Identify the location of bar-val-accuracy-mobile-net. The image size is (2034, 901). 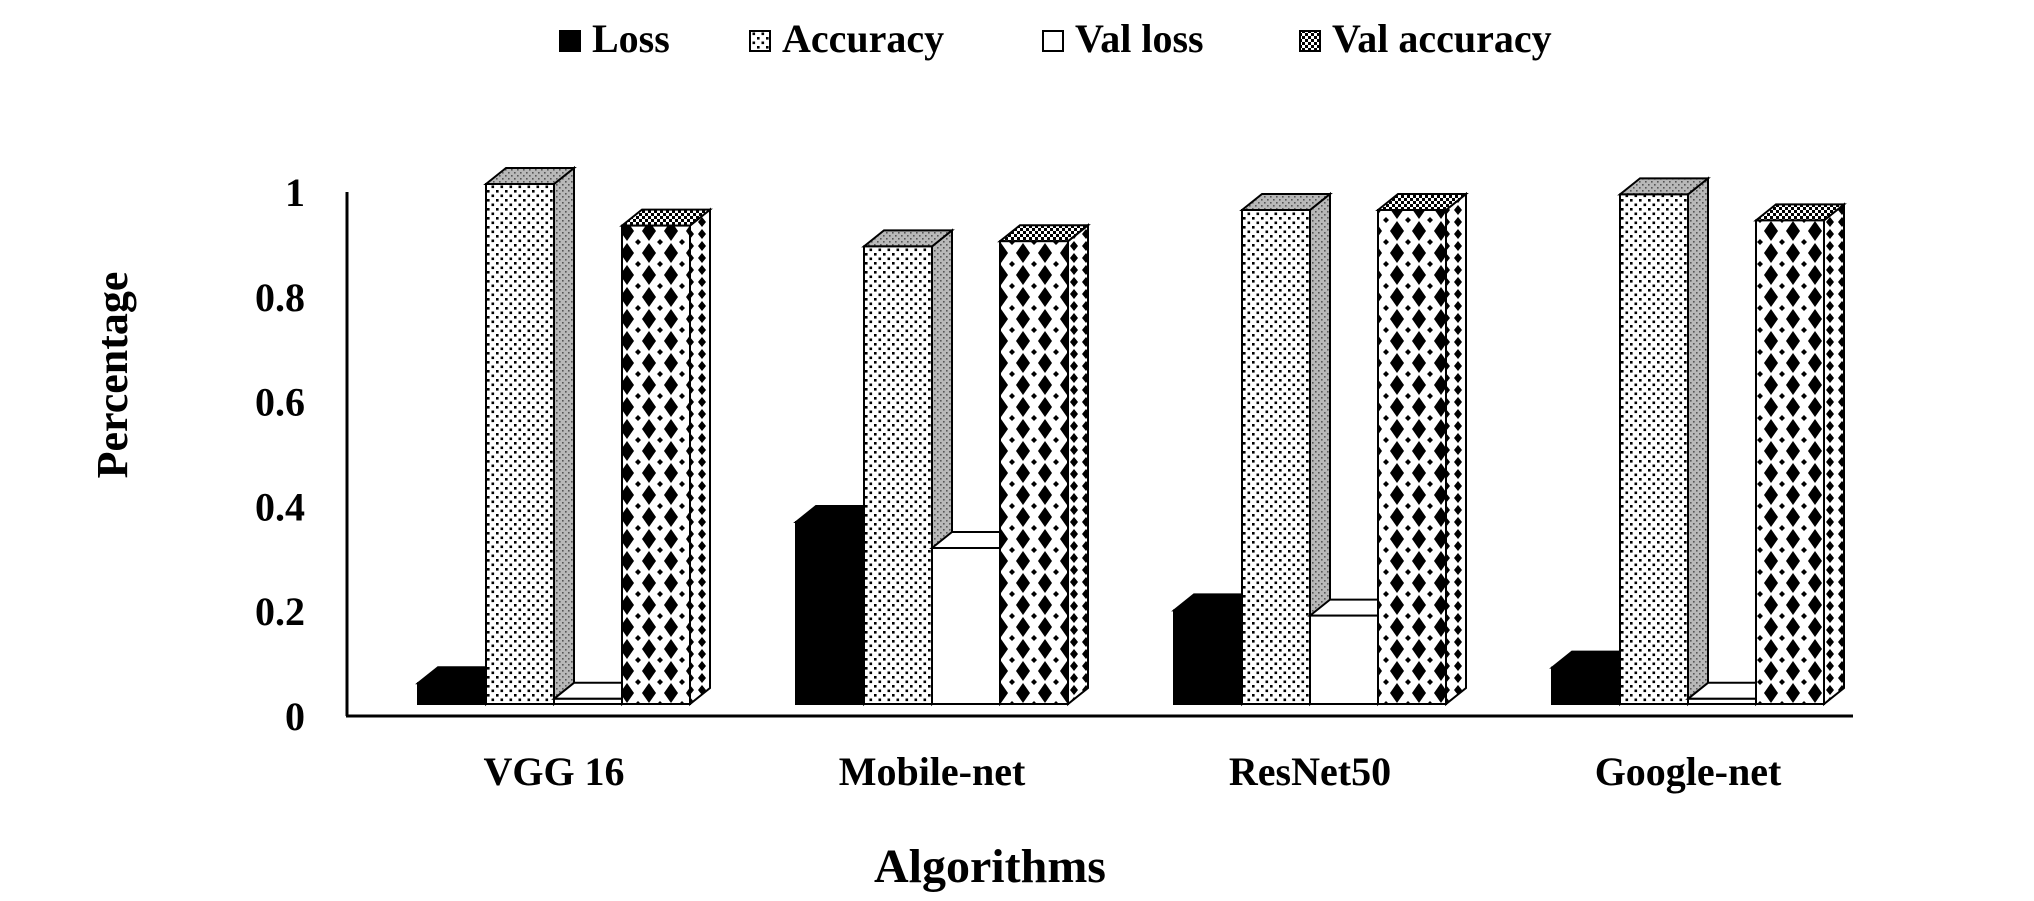
(1044, 465).